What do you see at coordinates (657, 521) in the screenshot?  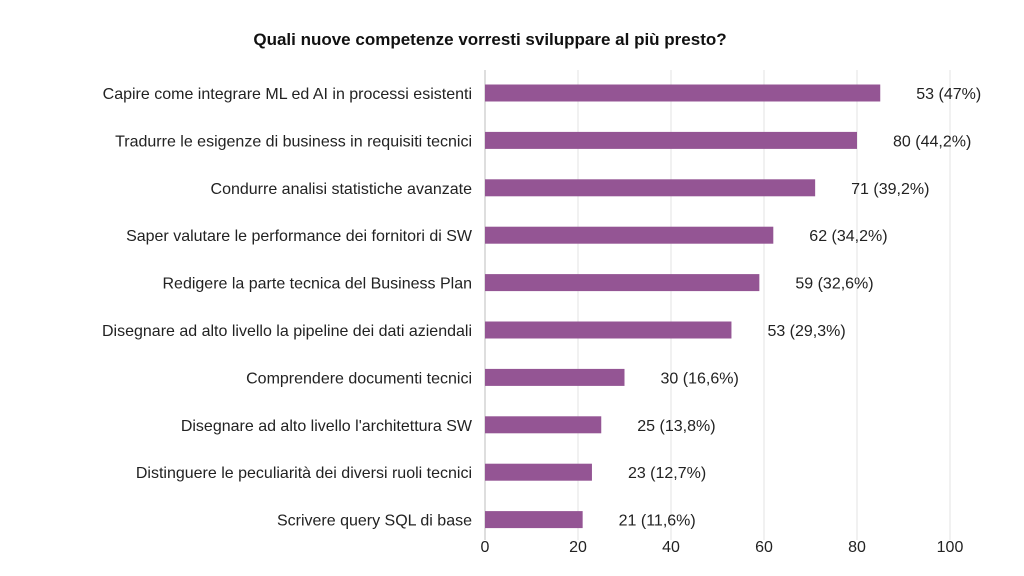 I see `data-label: 21 (11,6%)` at bounding box center [657, 521].